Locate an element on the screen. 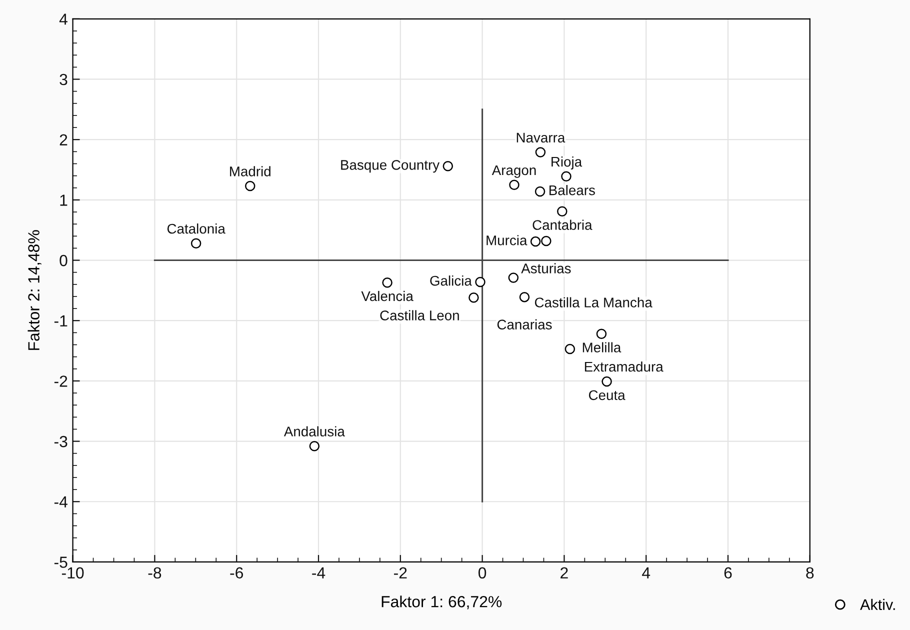  annotation: Ceuta is located at coordinates (607, 395).